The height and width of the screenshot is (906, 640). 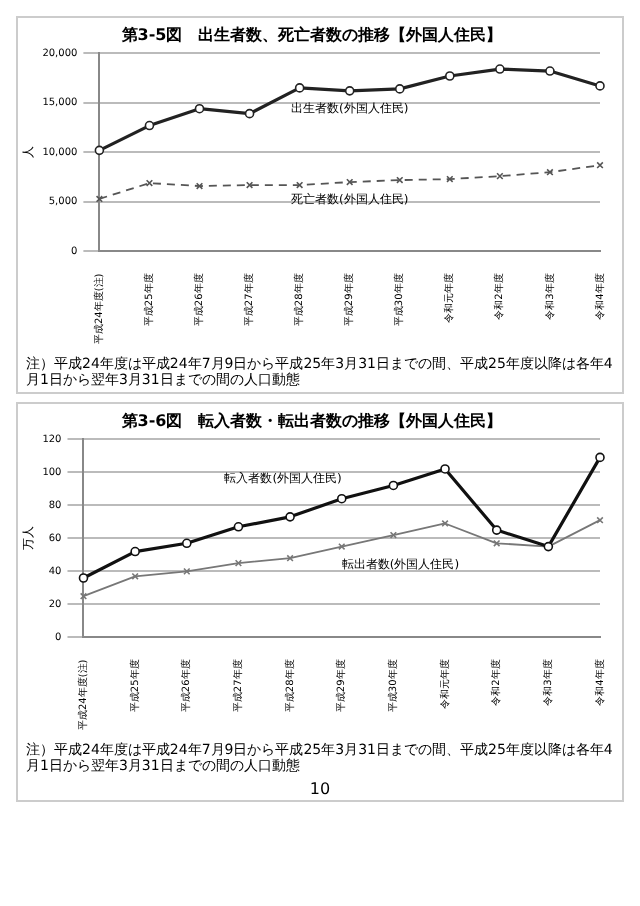 I want to click on chart-title: 第3-6図 転入者数・転出者数の推移【外国人住民】, so click(x=311, y=420).